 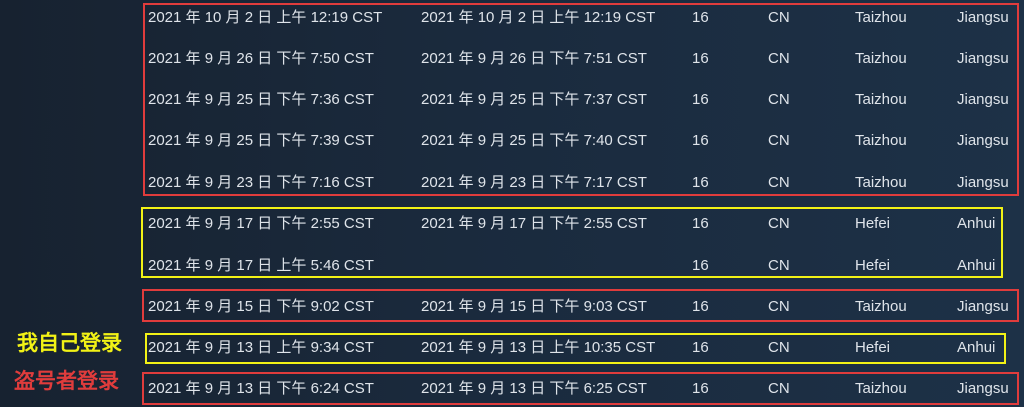 I want to click on start-time: 2021 年 9 月 17 日 下午 2:55 CST, so click(x=261, y=223).